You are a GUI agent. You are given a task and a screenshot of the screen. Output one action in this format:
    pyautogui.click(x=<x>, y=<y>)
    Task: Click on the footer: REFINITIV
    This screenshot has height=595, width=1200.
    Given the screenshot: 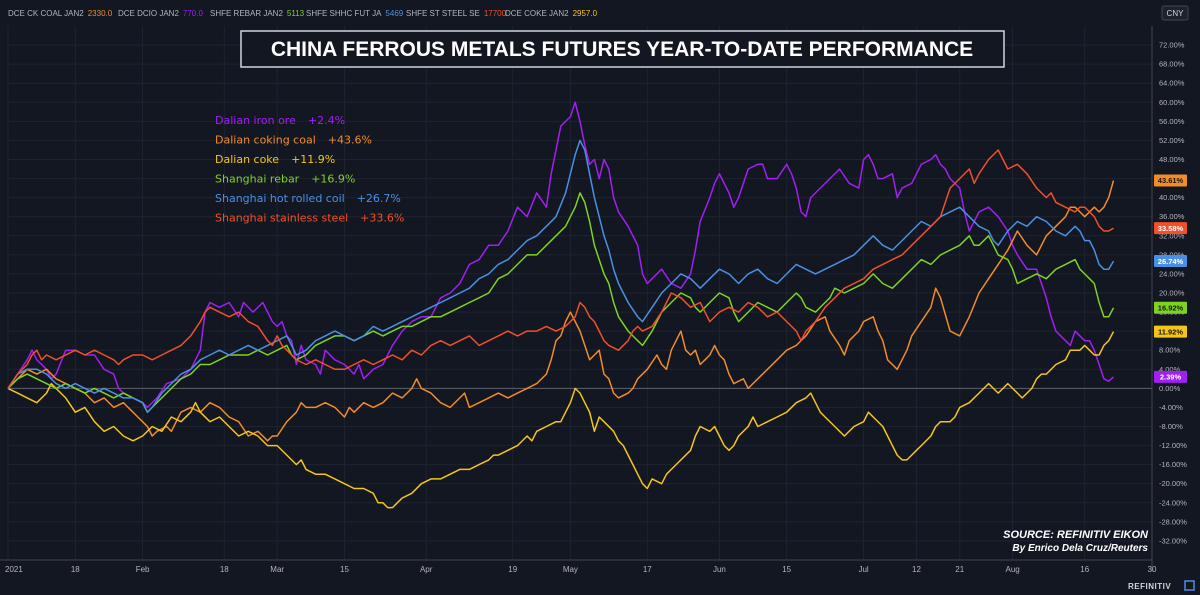 What is the action you would take?
    pyautogui.click(x=1161, y=585)
    